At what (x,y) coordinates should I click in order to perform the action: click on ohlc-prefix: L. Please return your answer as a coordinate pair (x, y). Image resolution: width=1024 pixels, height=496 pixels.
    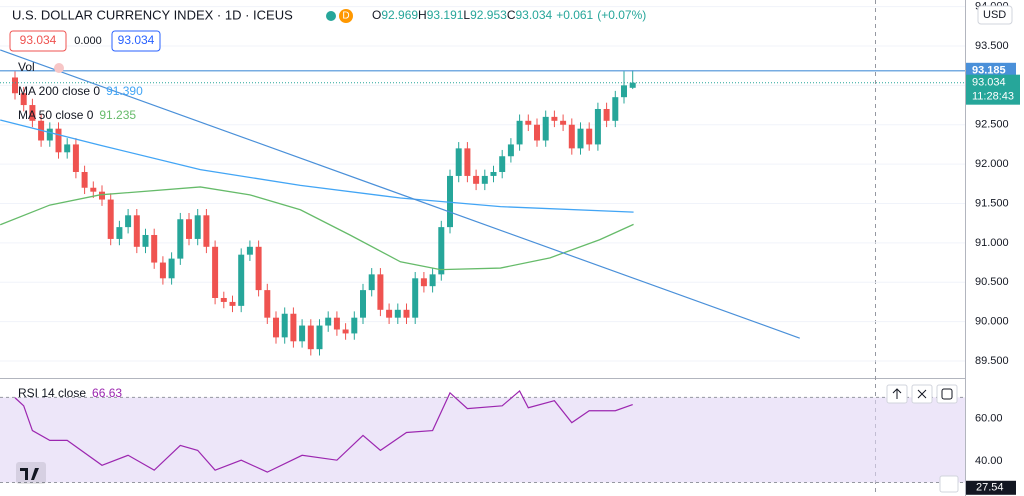
    Looking at the image, I should click on (466, 15).